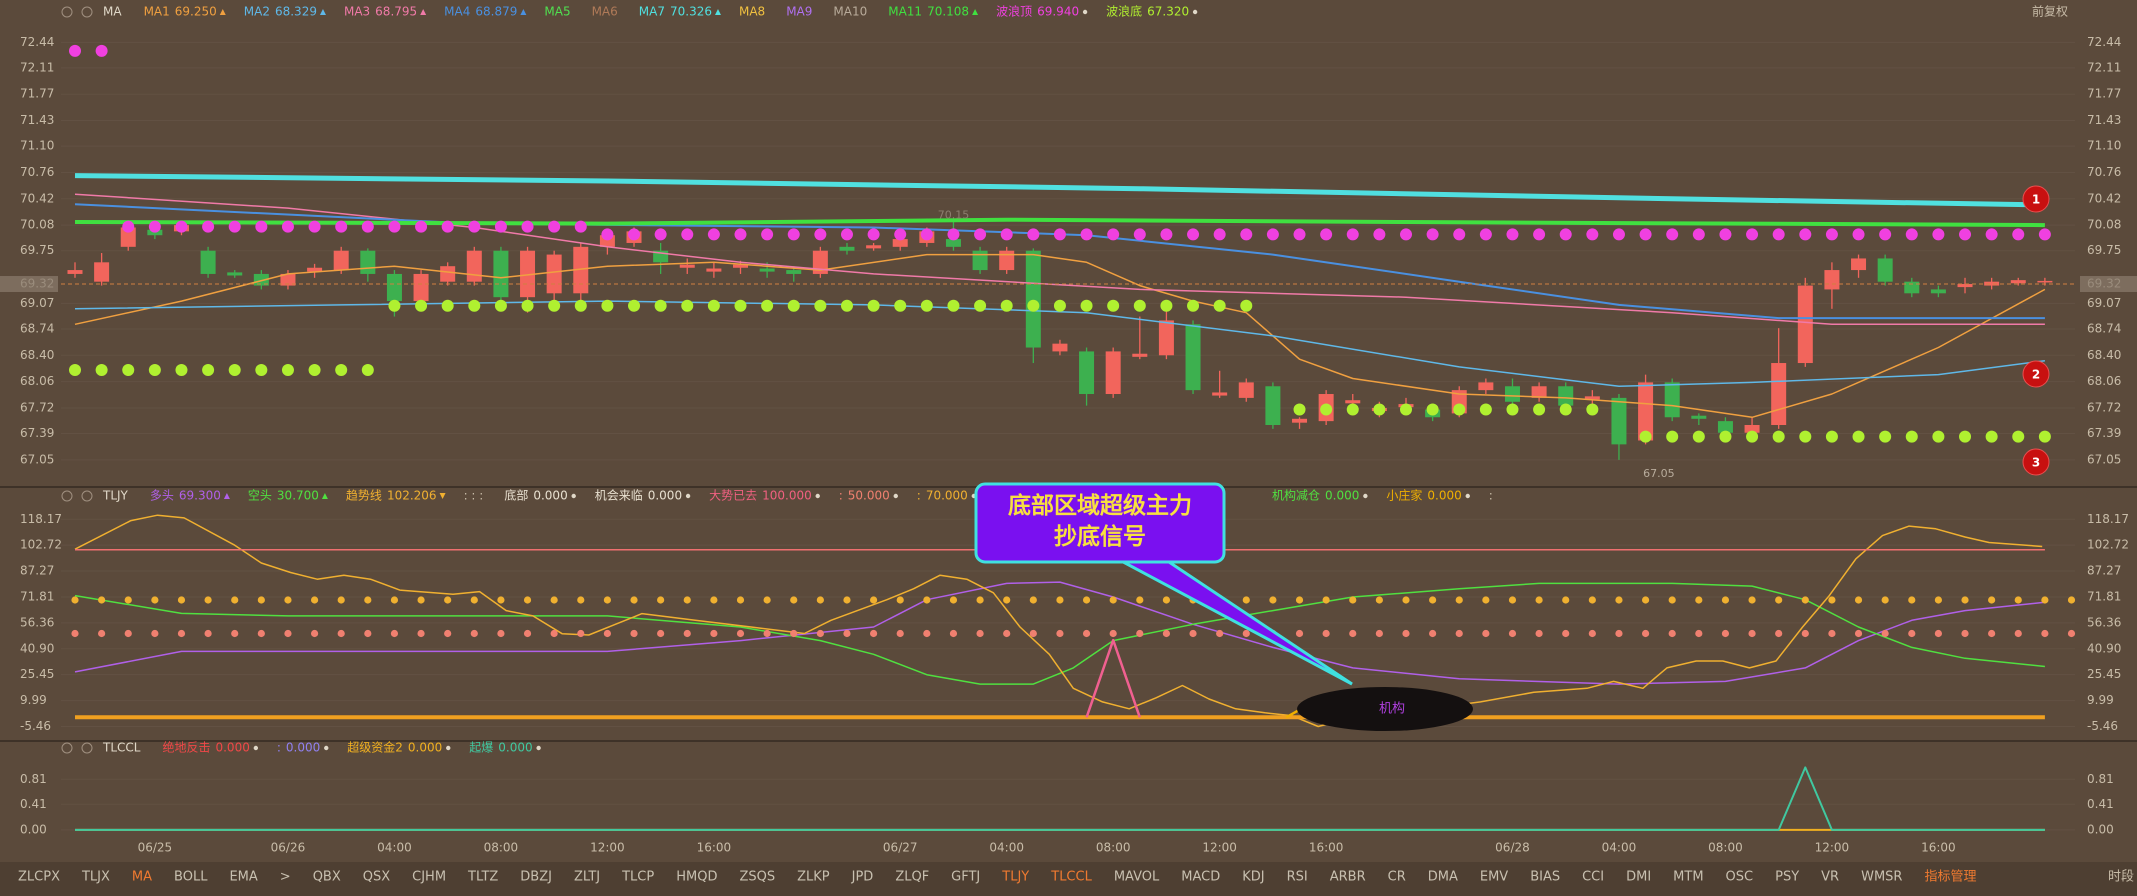 The image size is (2137, 896). Describe the element at coordinates (142, 877) in the screenshot. I see `indicator-tab: MA` at that location.